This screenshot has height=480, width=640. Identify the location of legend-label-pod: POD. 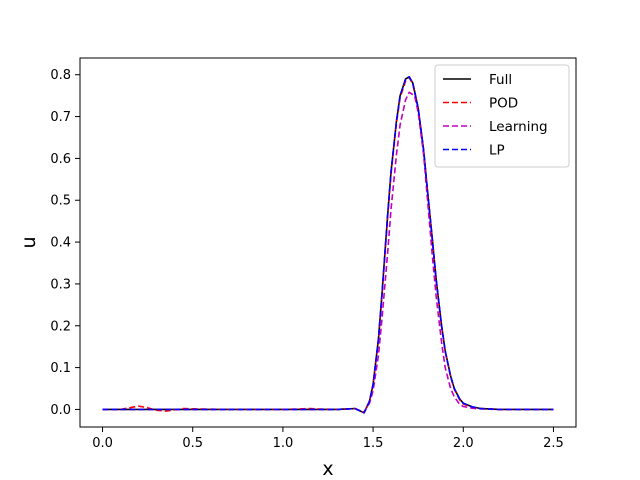
(503, 104).